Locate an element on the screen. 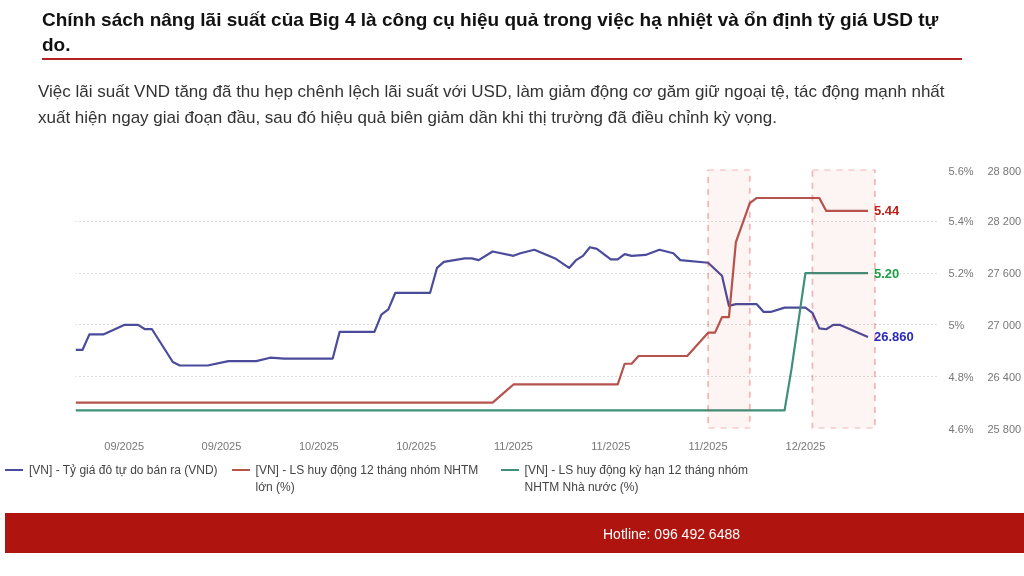  text: Hotline: 096 492 6488 is located at coordinates (671, 534).